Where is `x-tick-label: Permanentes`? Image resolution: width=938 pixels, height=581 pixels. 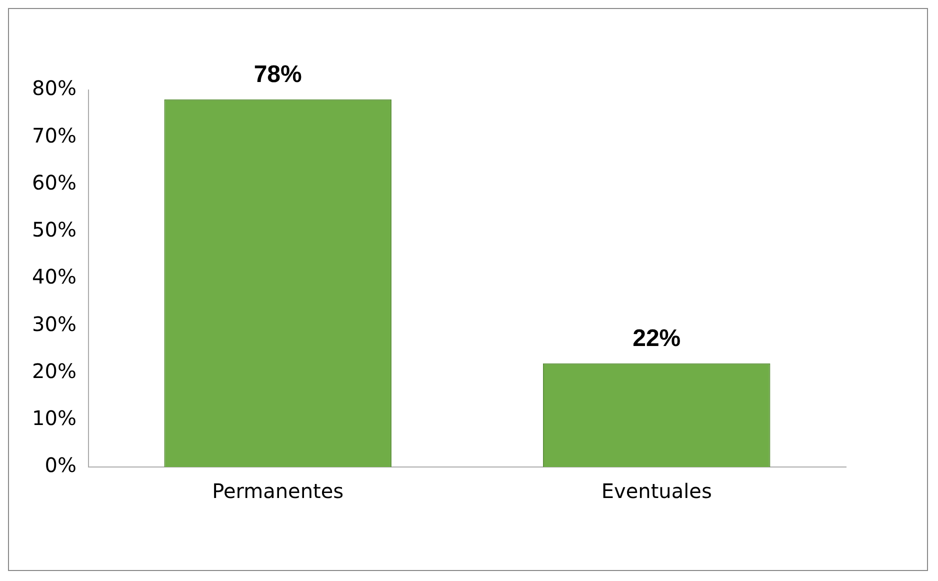 x-tick-label: Permanentes is located at coordinates (278, 491).